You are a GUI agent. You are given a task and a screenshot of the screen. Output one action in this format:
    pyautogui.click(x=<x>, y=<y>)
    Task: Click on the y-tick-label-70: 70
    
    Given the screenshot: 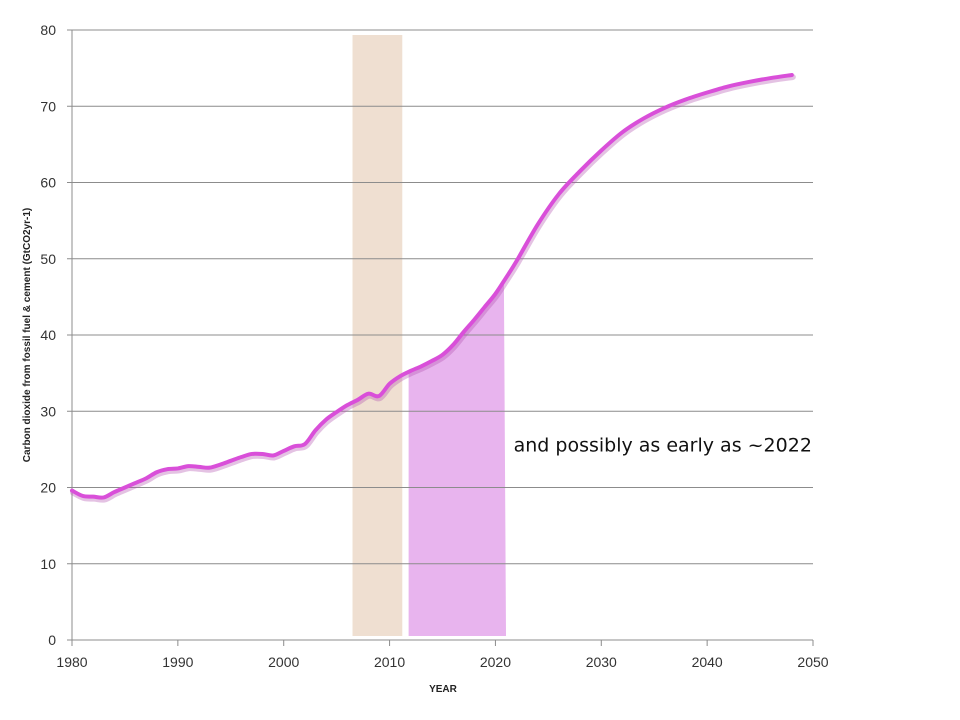 What is the action you would take?
    pyautogui.click(x=48, y=106)
    